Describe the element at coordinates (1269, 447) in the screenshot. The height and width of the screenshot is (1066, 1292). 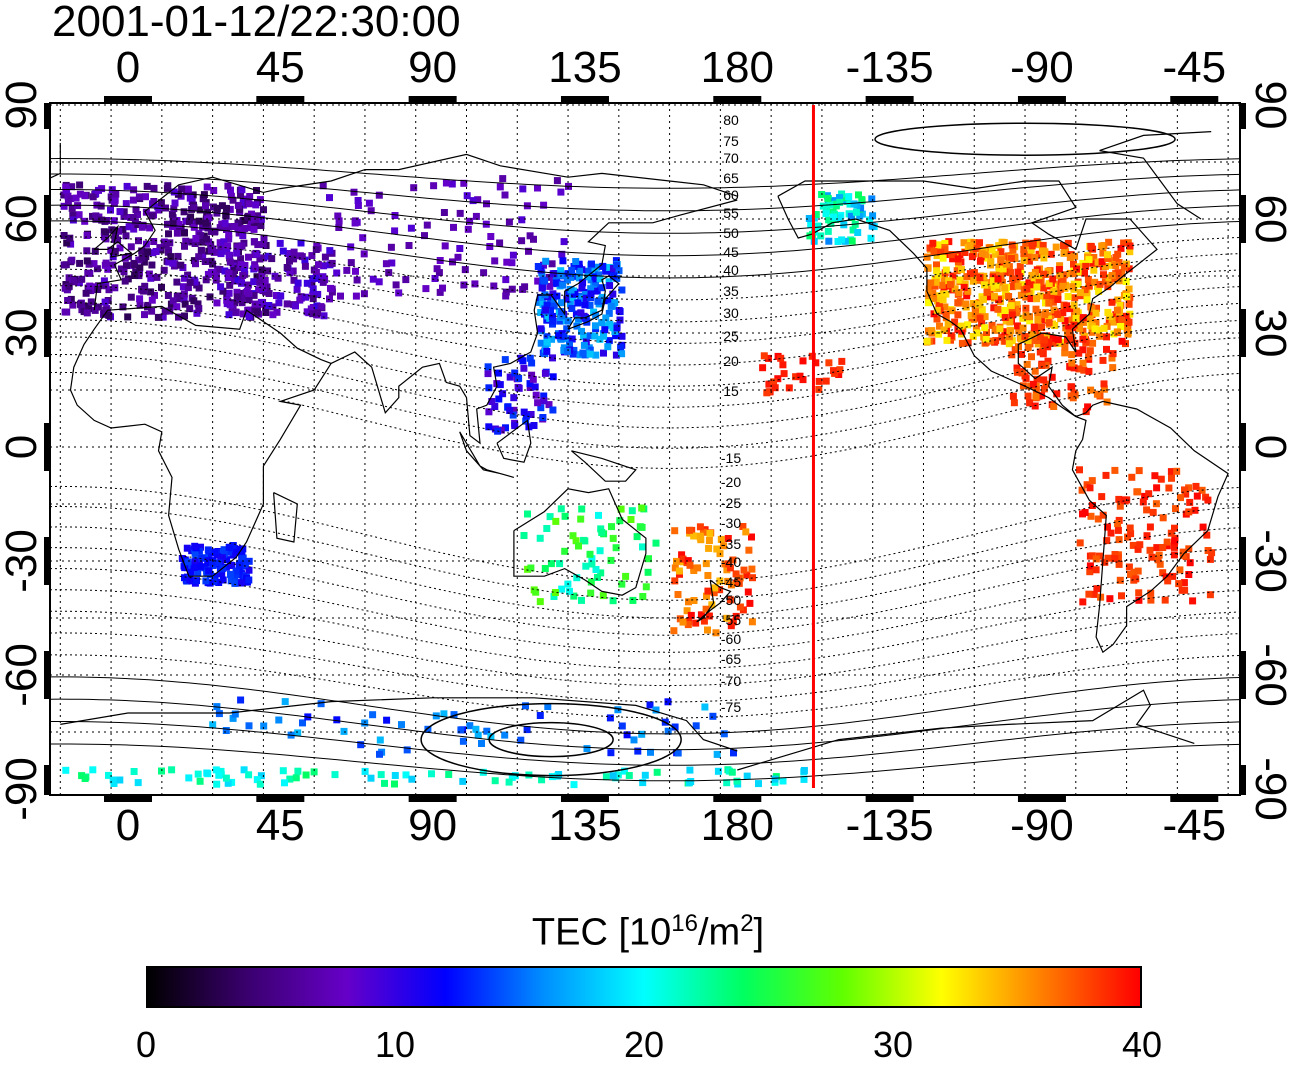
I see `right-lat-tick: 0` at that location.